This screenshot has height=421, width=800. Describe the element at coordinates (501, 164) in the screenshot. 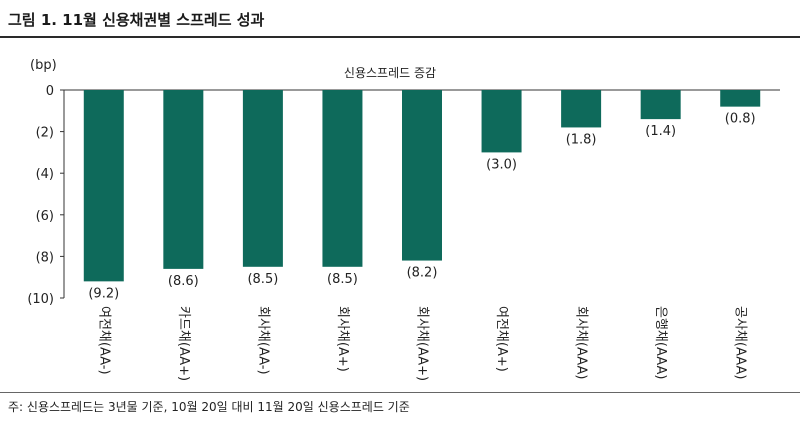

I see `bar-value-label: (3.0)` at that location.